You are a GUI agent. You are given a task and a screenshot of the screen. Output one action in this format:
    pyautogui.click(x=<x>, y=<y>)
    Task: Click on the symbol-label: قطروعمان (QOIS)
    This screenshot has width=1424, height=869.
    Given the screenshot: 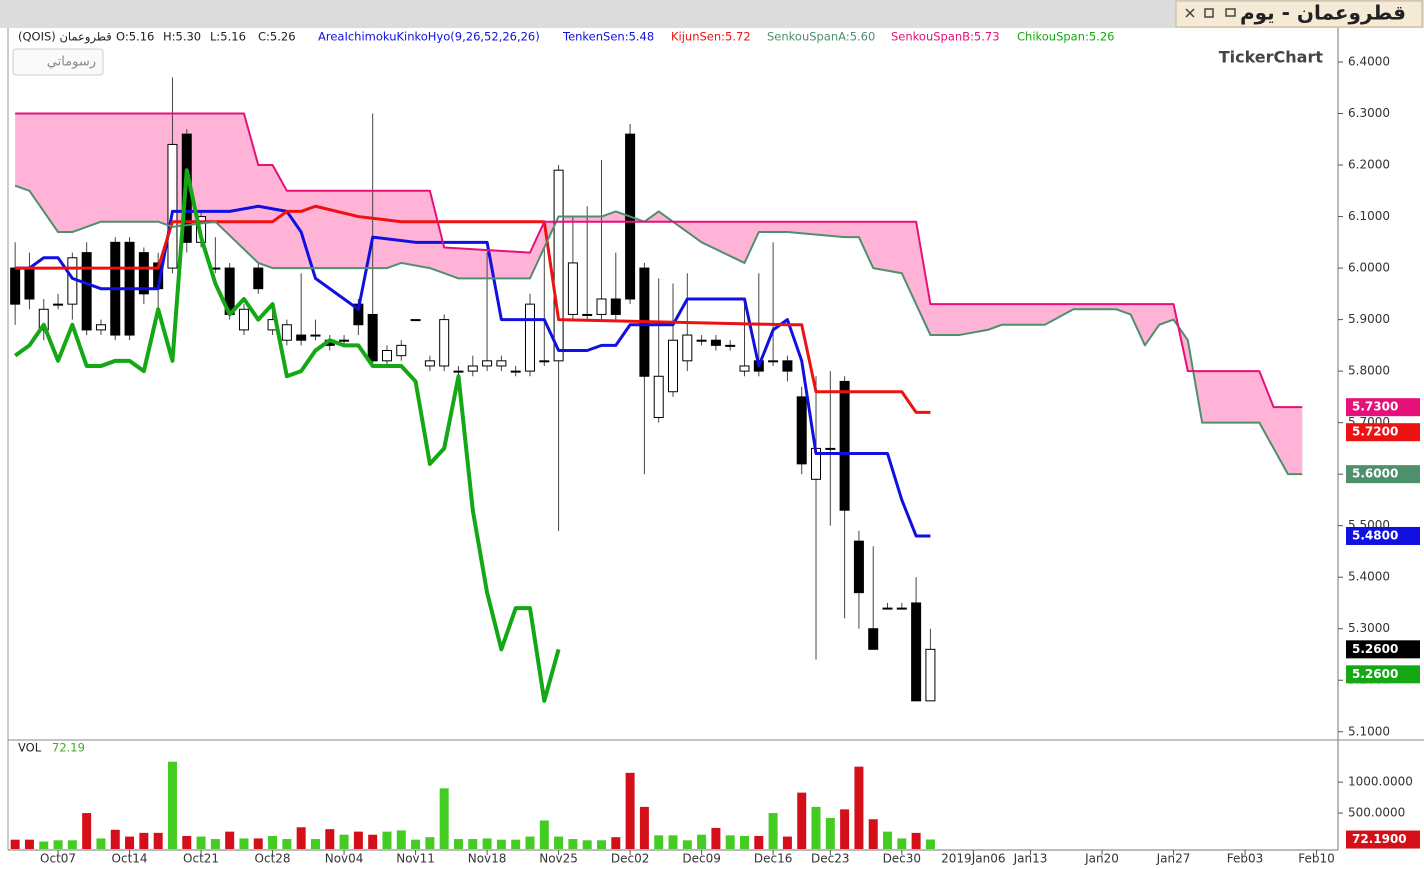 What is the action you would take?
    pyautogui.click(x=65, y=37)
    